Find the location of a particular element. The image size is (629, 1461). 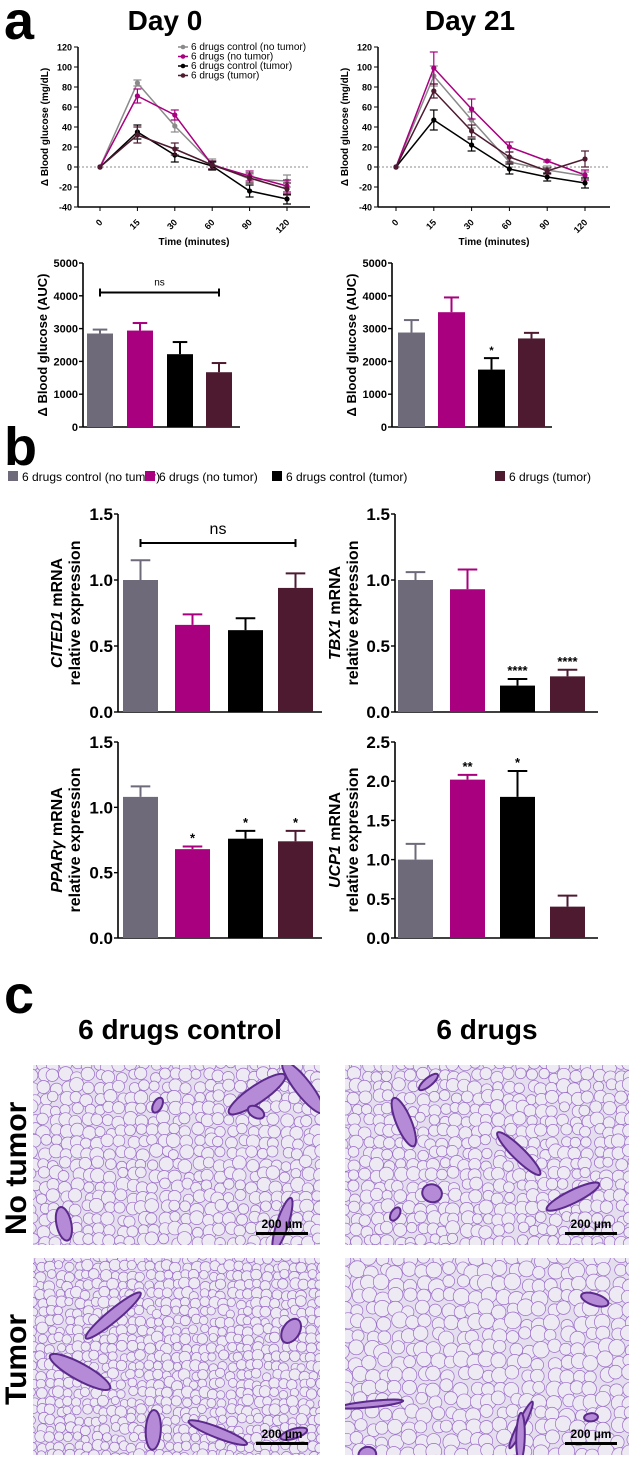

legend-entry: 6 drugs (tumor) is located at coordinates (550, 477).